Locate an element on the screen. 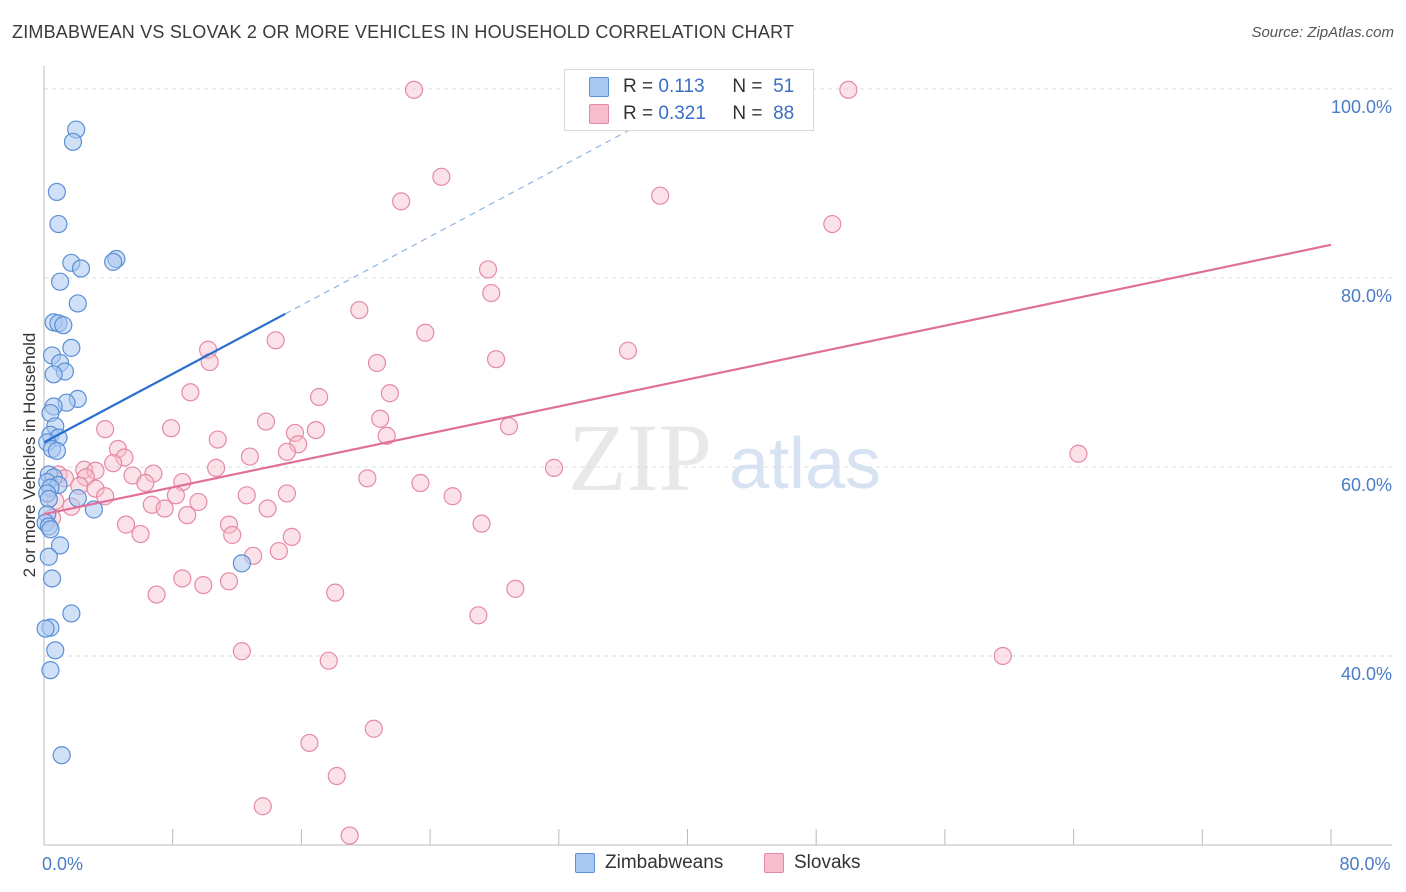  slovaks-swatch is located at coordinates (774, 863).